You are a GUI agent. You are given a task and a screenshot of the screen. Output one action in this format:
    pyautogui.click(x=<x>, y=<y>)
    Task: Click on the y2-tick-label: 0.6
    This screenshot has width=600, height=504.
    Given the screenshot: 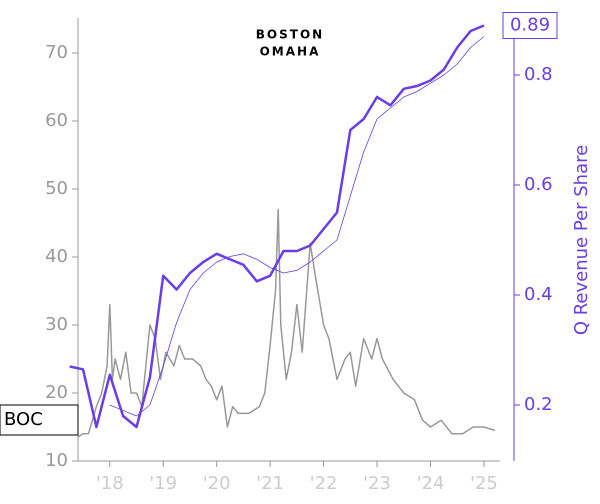 What is the action you would take?
    pyautogui.click(x=538, y=184)
    